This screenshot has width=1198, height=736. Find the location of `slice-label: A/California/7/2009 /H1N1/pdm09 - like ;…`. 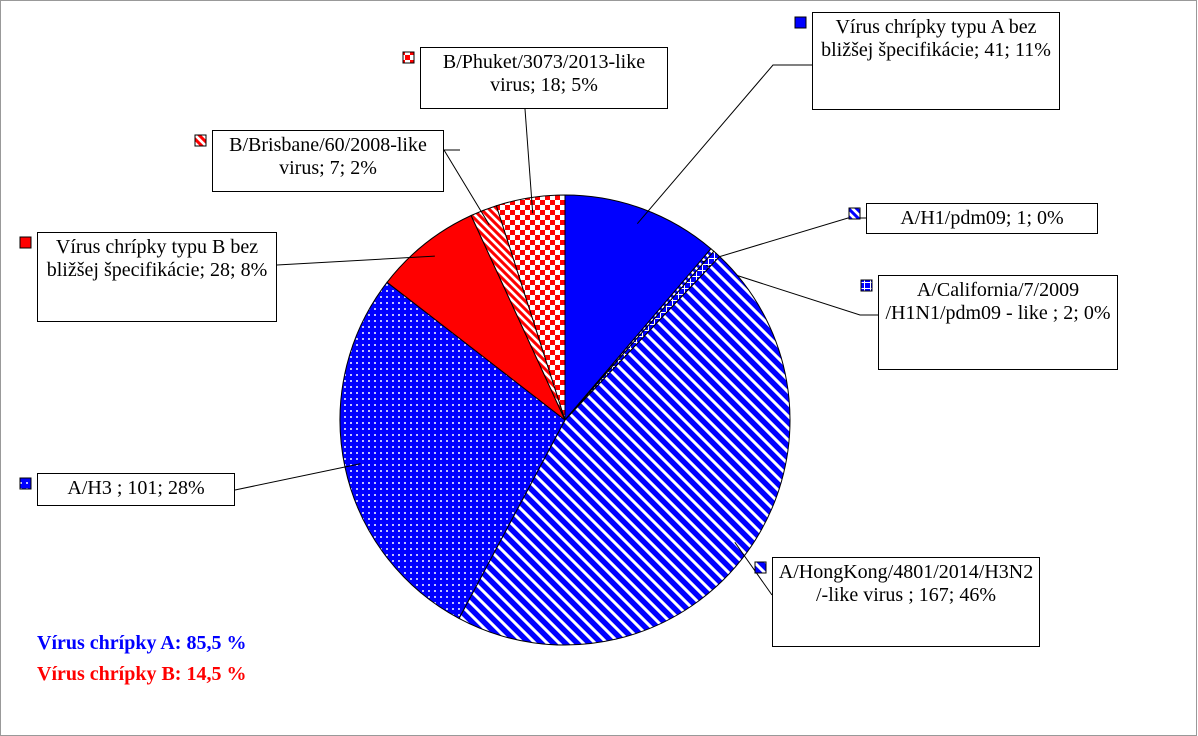

slice-label: A/California/7/2009 /H1N1/pdm09 - like ;… is located at coordinates (998, 322).